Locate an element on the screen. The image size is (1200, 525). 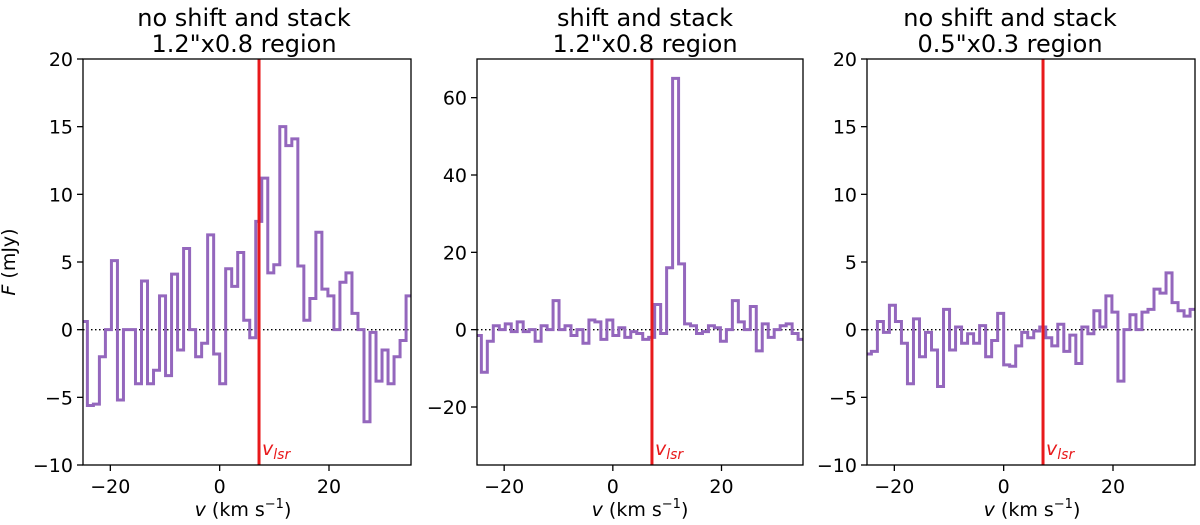
y-tick-label: 40 is located at coordinates (455, 176).